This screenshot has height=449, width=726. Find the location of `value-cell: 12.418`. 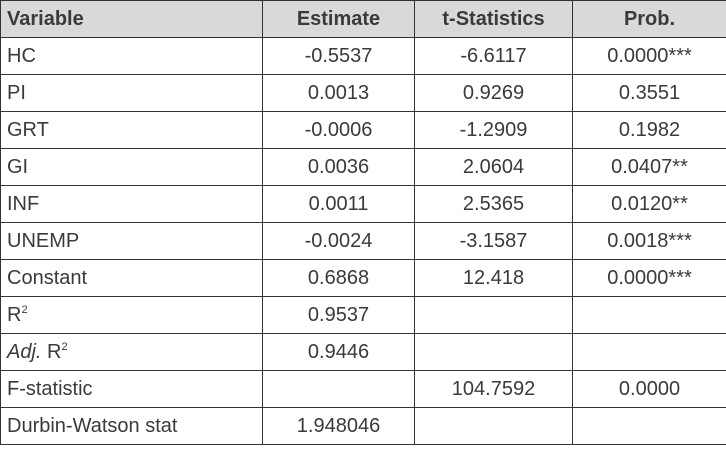

value-cell: 12.418 is located at coordinates (493, 278).